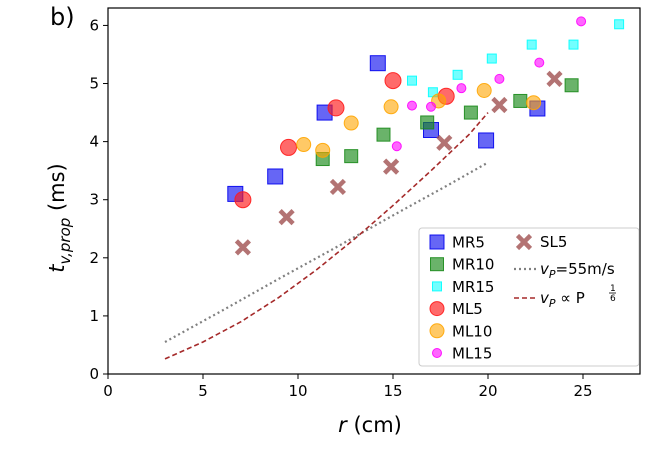 The height and width of the screenshot is (450, 658). I want to click on legend-frame, so click(529, 297).